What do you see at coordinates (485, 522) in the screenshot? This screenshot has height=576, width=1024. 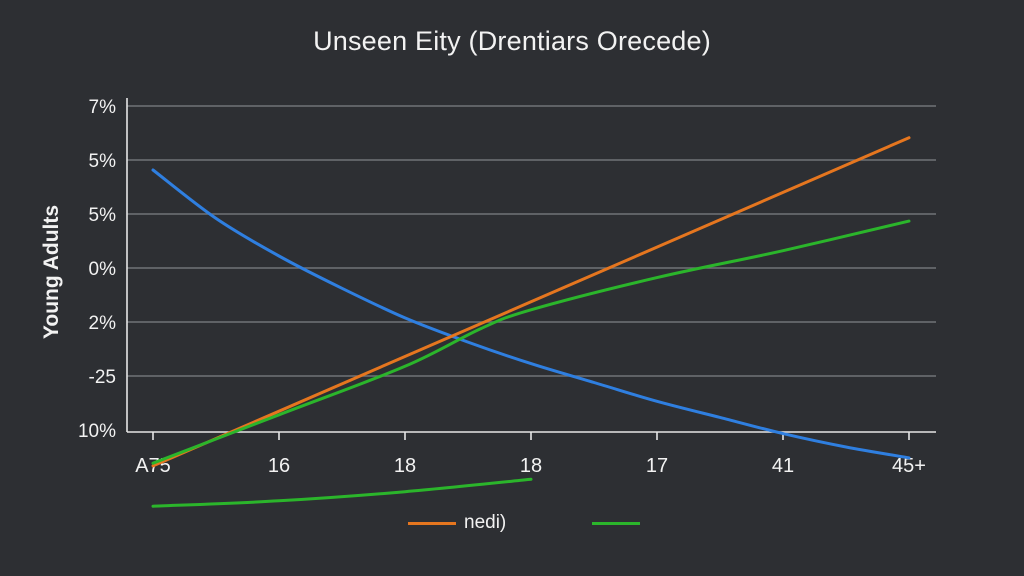 I see `legend-label-orange: nedi)` at bounding box center [485, 522].